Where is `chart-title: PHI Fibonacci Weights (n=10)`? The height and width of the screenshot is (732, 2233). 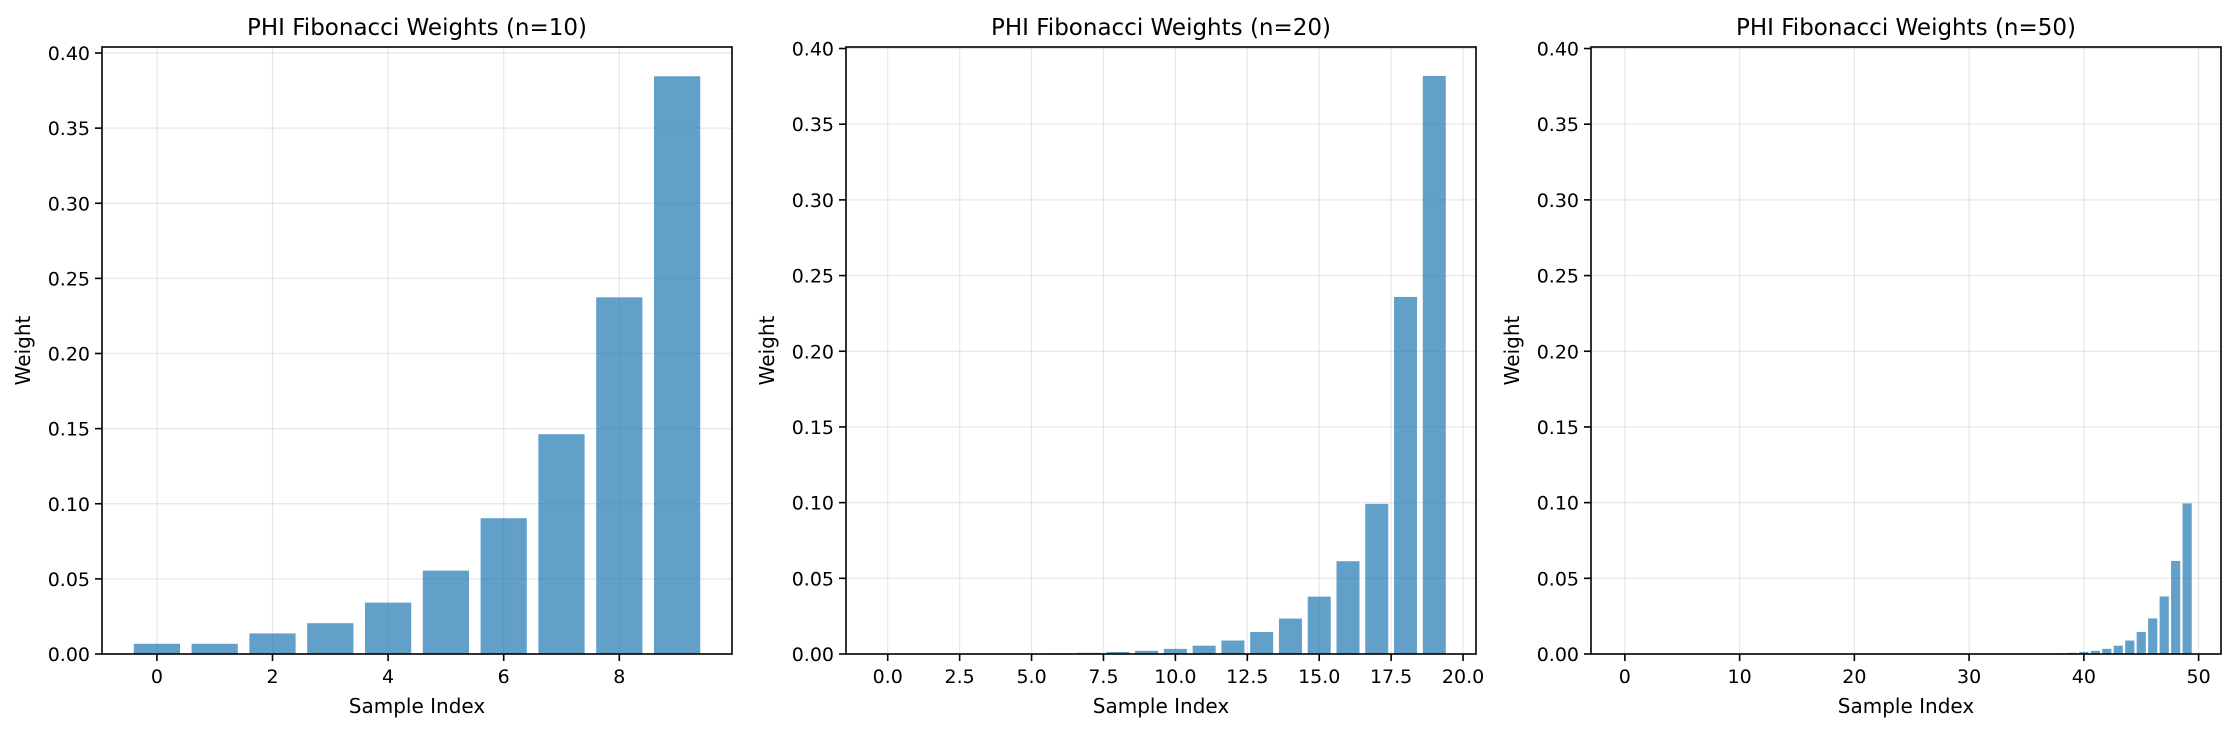 chart-title: PHI Fibonacci Weights (n=10) is located at coordinates (417, 28).